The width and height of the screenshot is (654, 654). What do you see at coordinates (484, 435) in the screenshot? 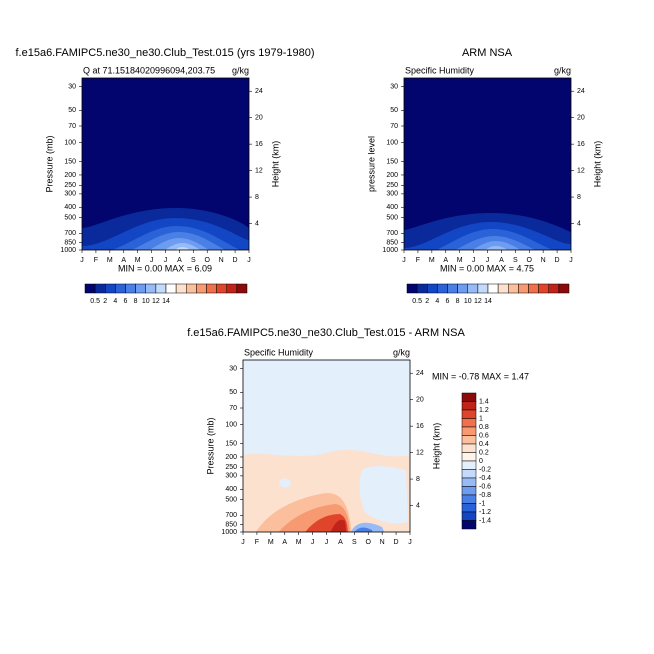
I see `colorbar-label: 0.6` at bounding box center [484, 435].